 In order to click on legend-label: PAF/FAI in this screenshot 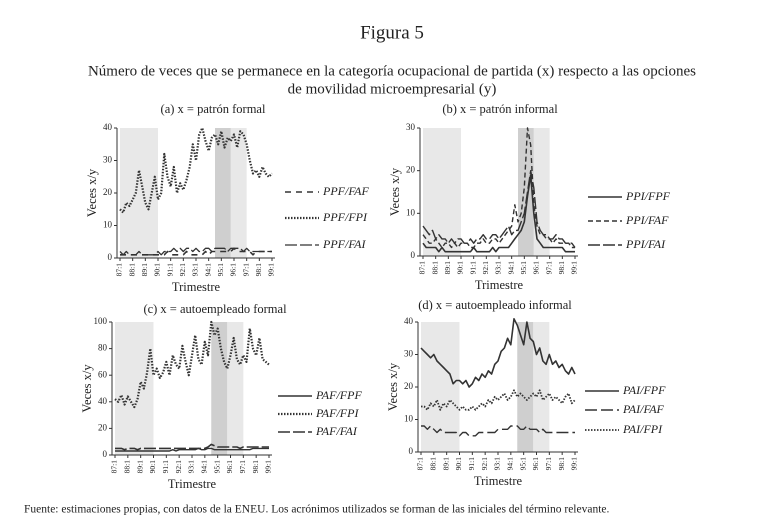, I will do `click(336, 431)`.